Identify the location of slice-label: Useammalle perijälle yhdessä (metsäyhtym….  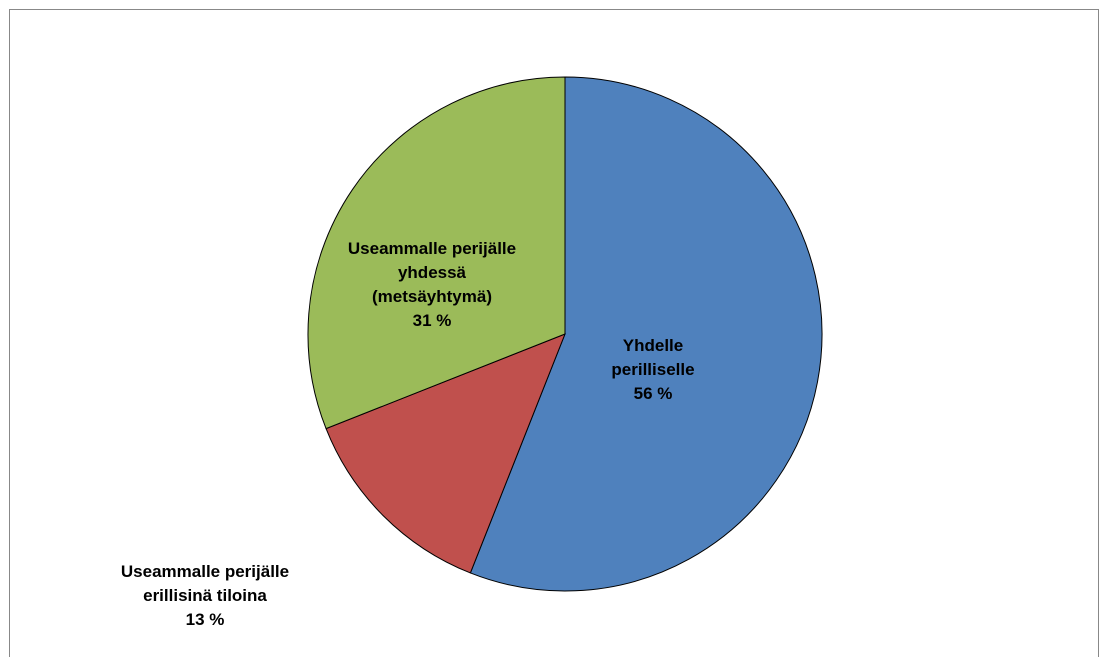
(432, 285).